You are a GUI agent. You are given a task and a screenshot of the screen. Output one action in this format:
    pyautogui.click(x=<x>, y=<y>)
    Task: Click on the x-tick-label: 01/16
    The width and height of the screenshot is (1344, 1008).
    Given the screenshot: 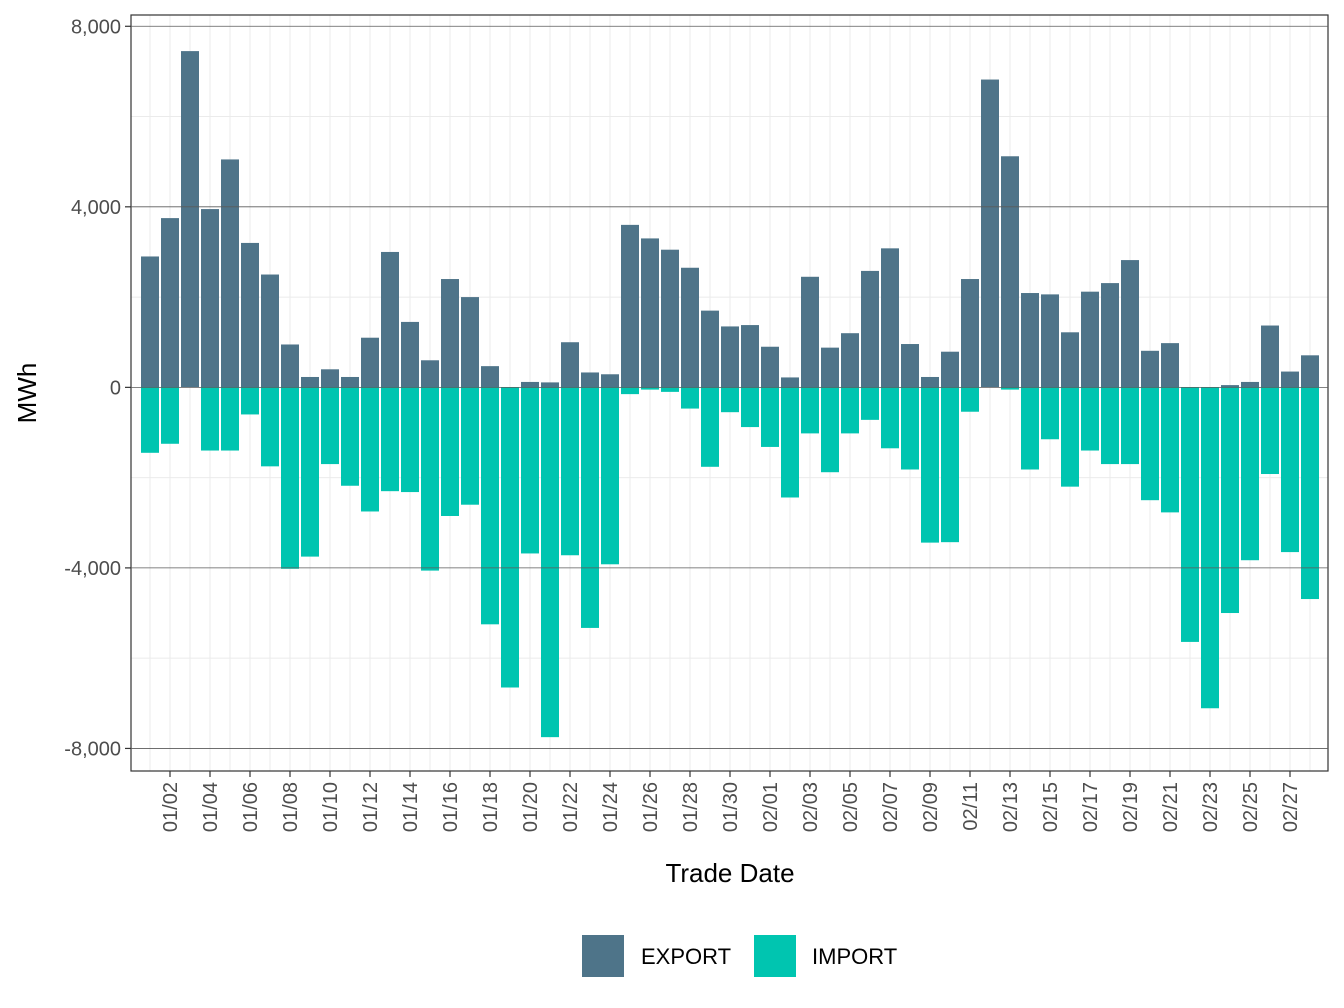 What is the action you would take?
    pyautogui.click(x=451, y=807)
    